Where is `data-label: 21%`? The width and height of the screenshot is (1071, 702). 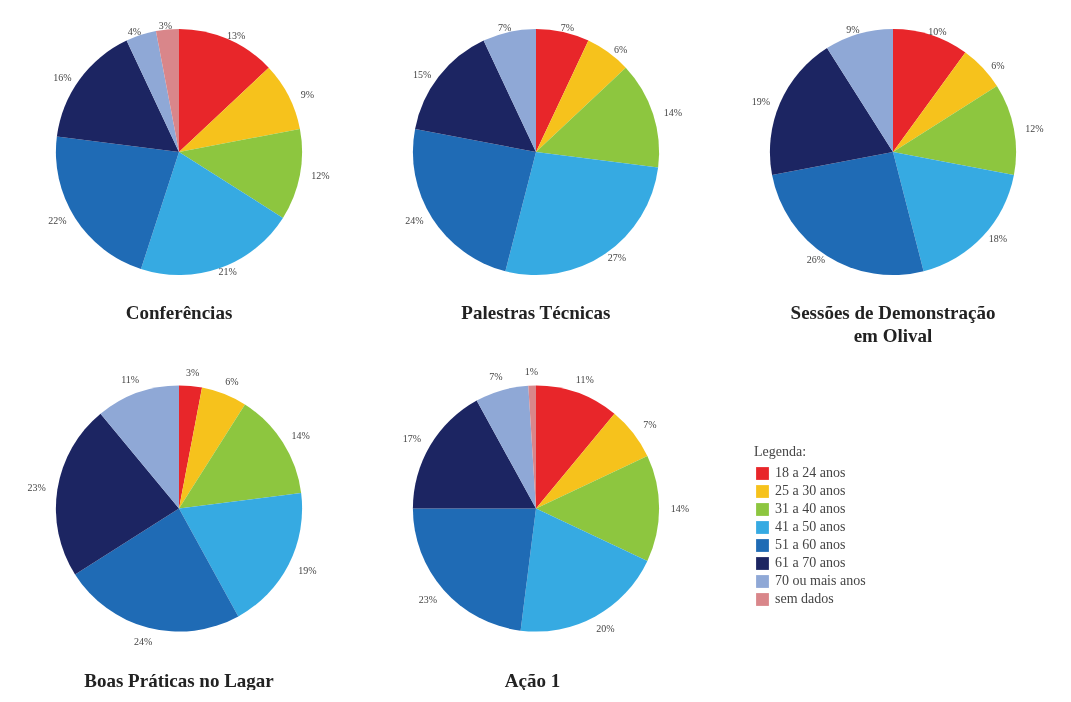
data-label: 21% is located at coordinates (227, 272).